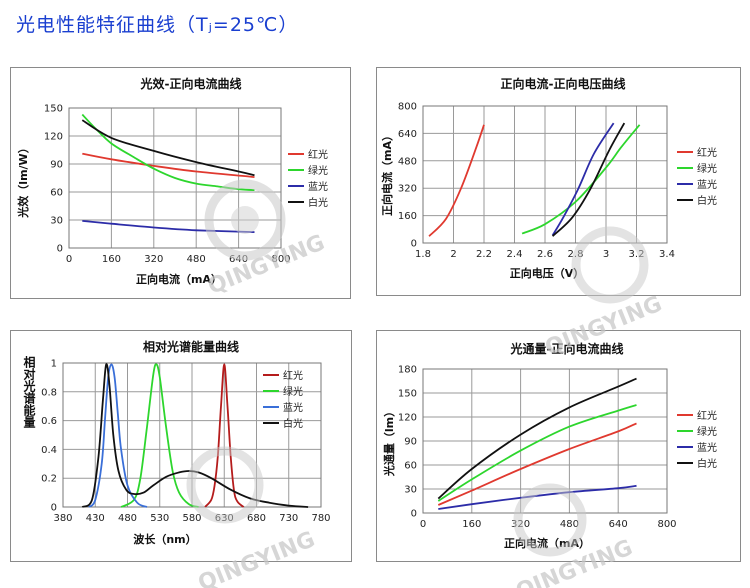 This screenshot has width=750, height=588. What do you see at coordinates (387, 173) in the screenshot?
I see `y-axis-label: 正向电流（mA）` at bounding box center [387, 173].